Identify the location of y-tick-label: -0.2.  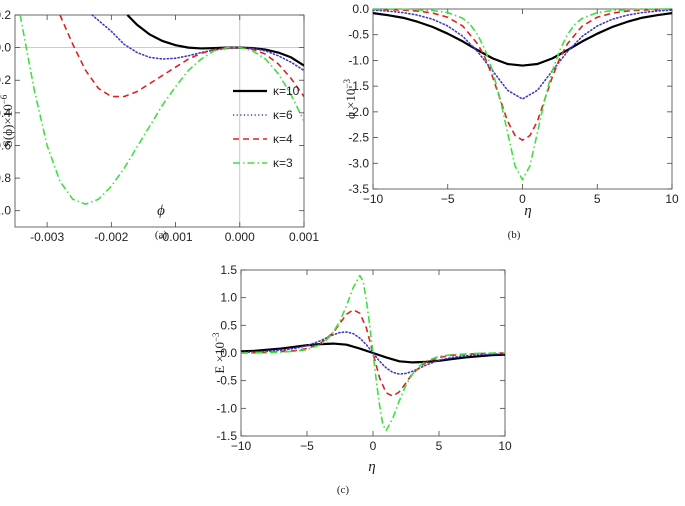
(5, 80).